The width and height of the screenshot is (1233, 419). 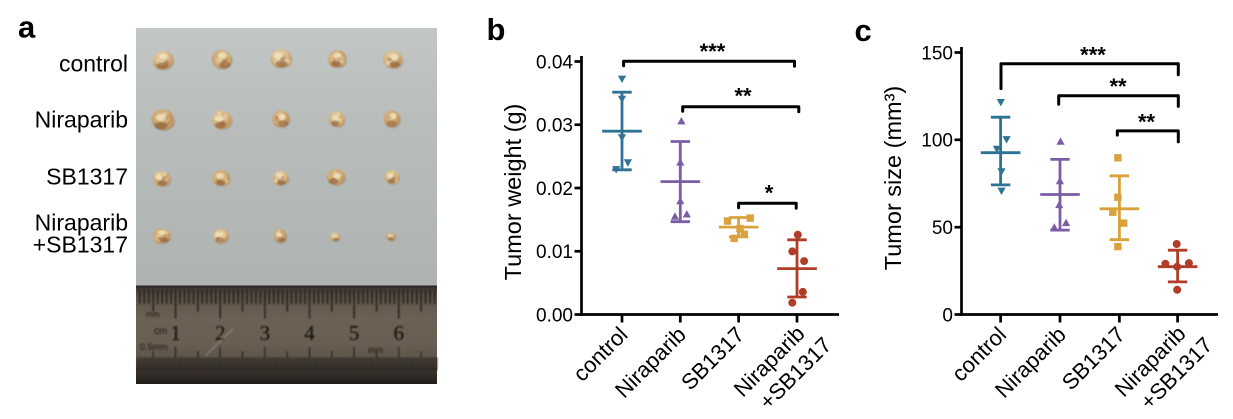 What do you see at coordinates (947, 315) in the screenshot?
I see `svg-text: 0` at bounding box center [947, 315].